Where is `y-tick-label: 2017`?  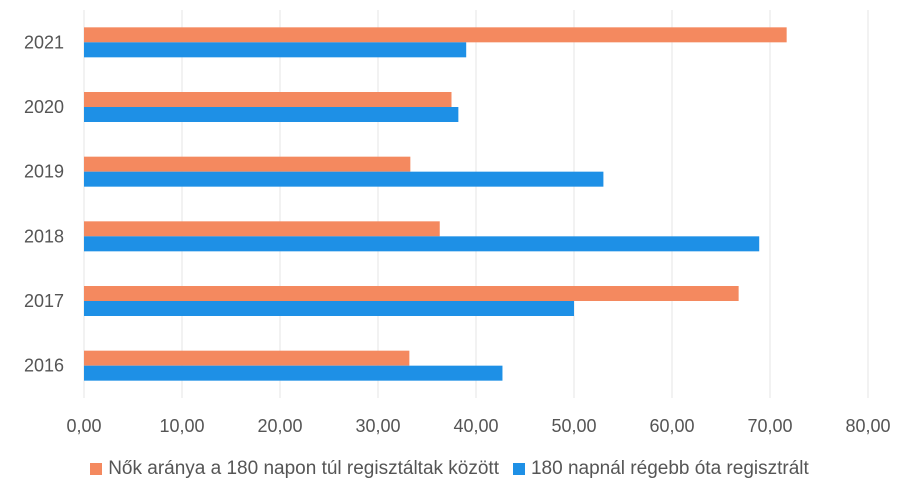 y-tick-label: 2017 is located at coordinates (44, 301).